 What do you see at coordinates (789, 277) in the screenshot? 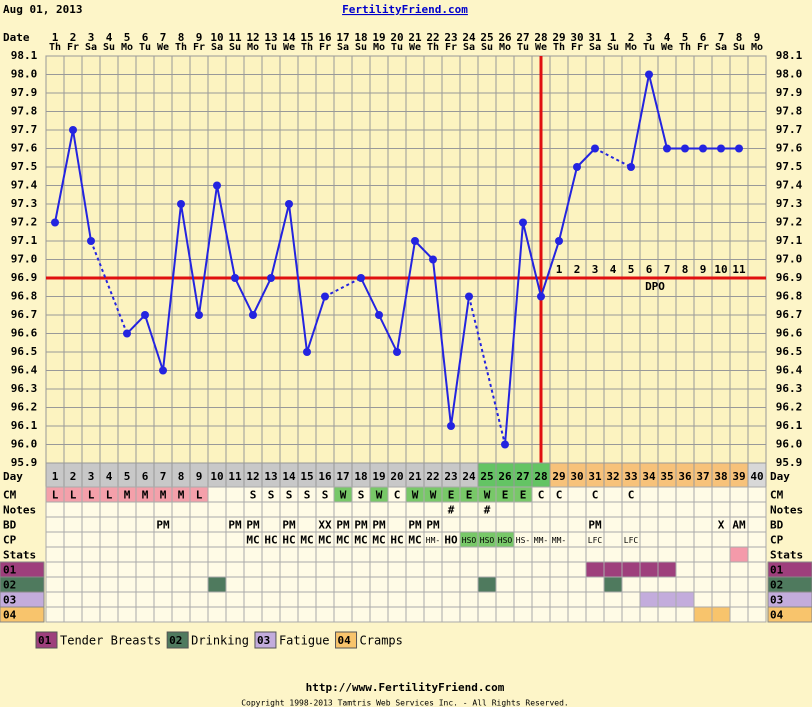
I see `y-tick-label-right: 96.9` at bounding box center [789, 277].